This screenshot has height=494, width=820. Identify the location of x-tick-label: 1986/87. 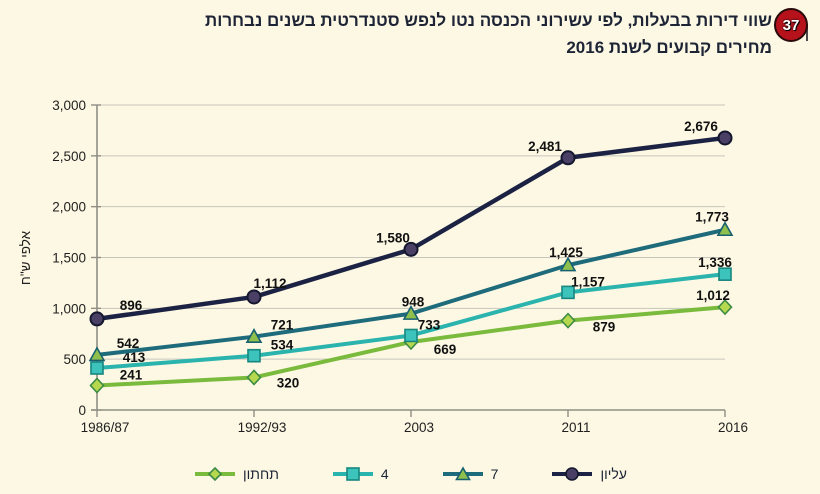
(105, 427).